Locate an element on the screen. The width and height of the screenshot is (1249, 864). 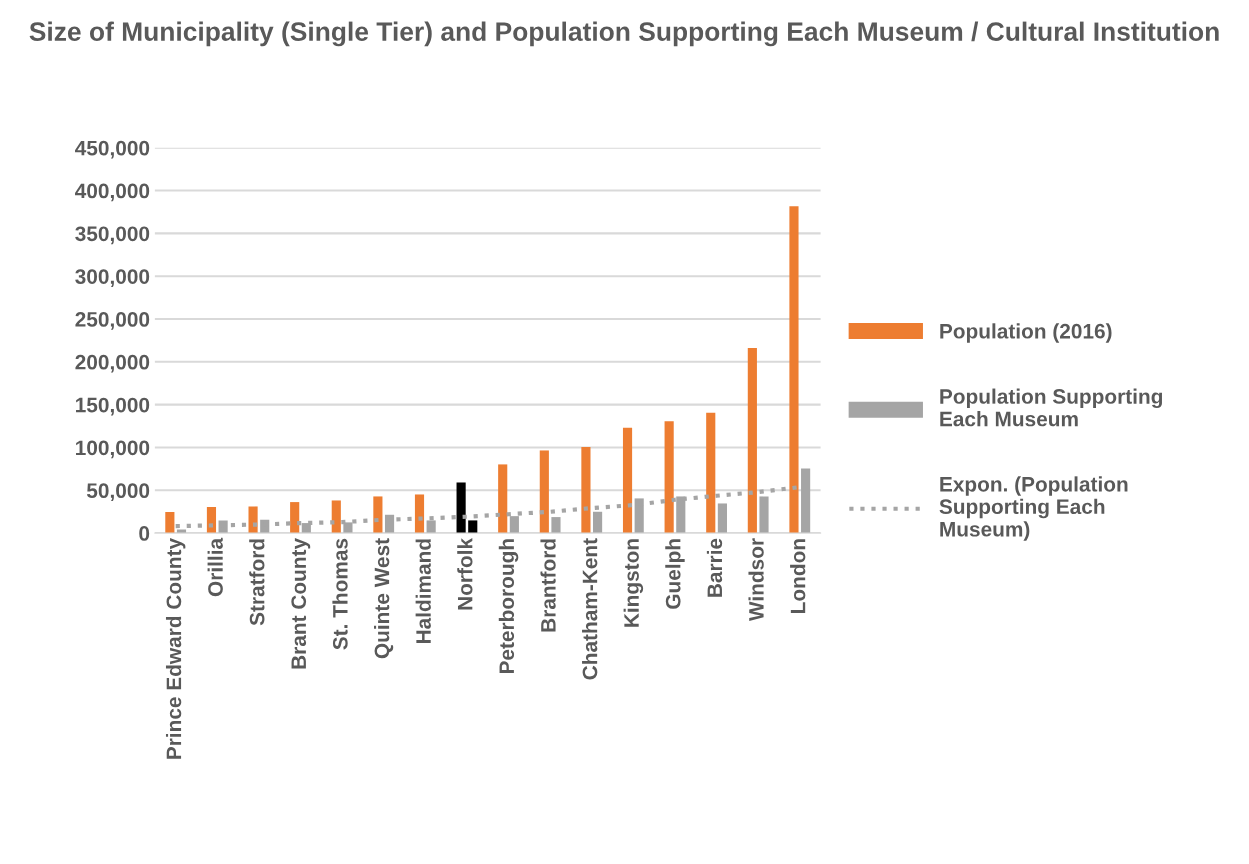
legend-label: Expon. (Population Supporting Each Museum) is located at coordinates (1033, 508).